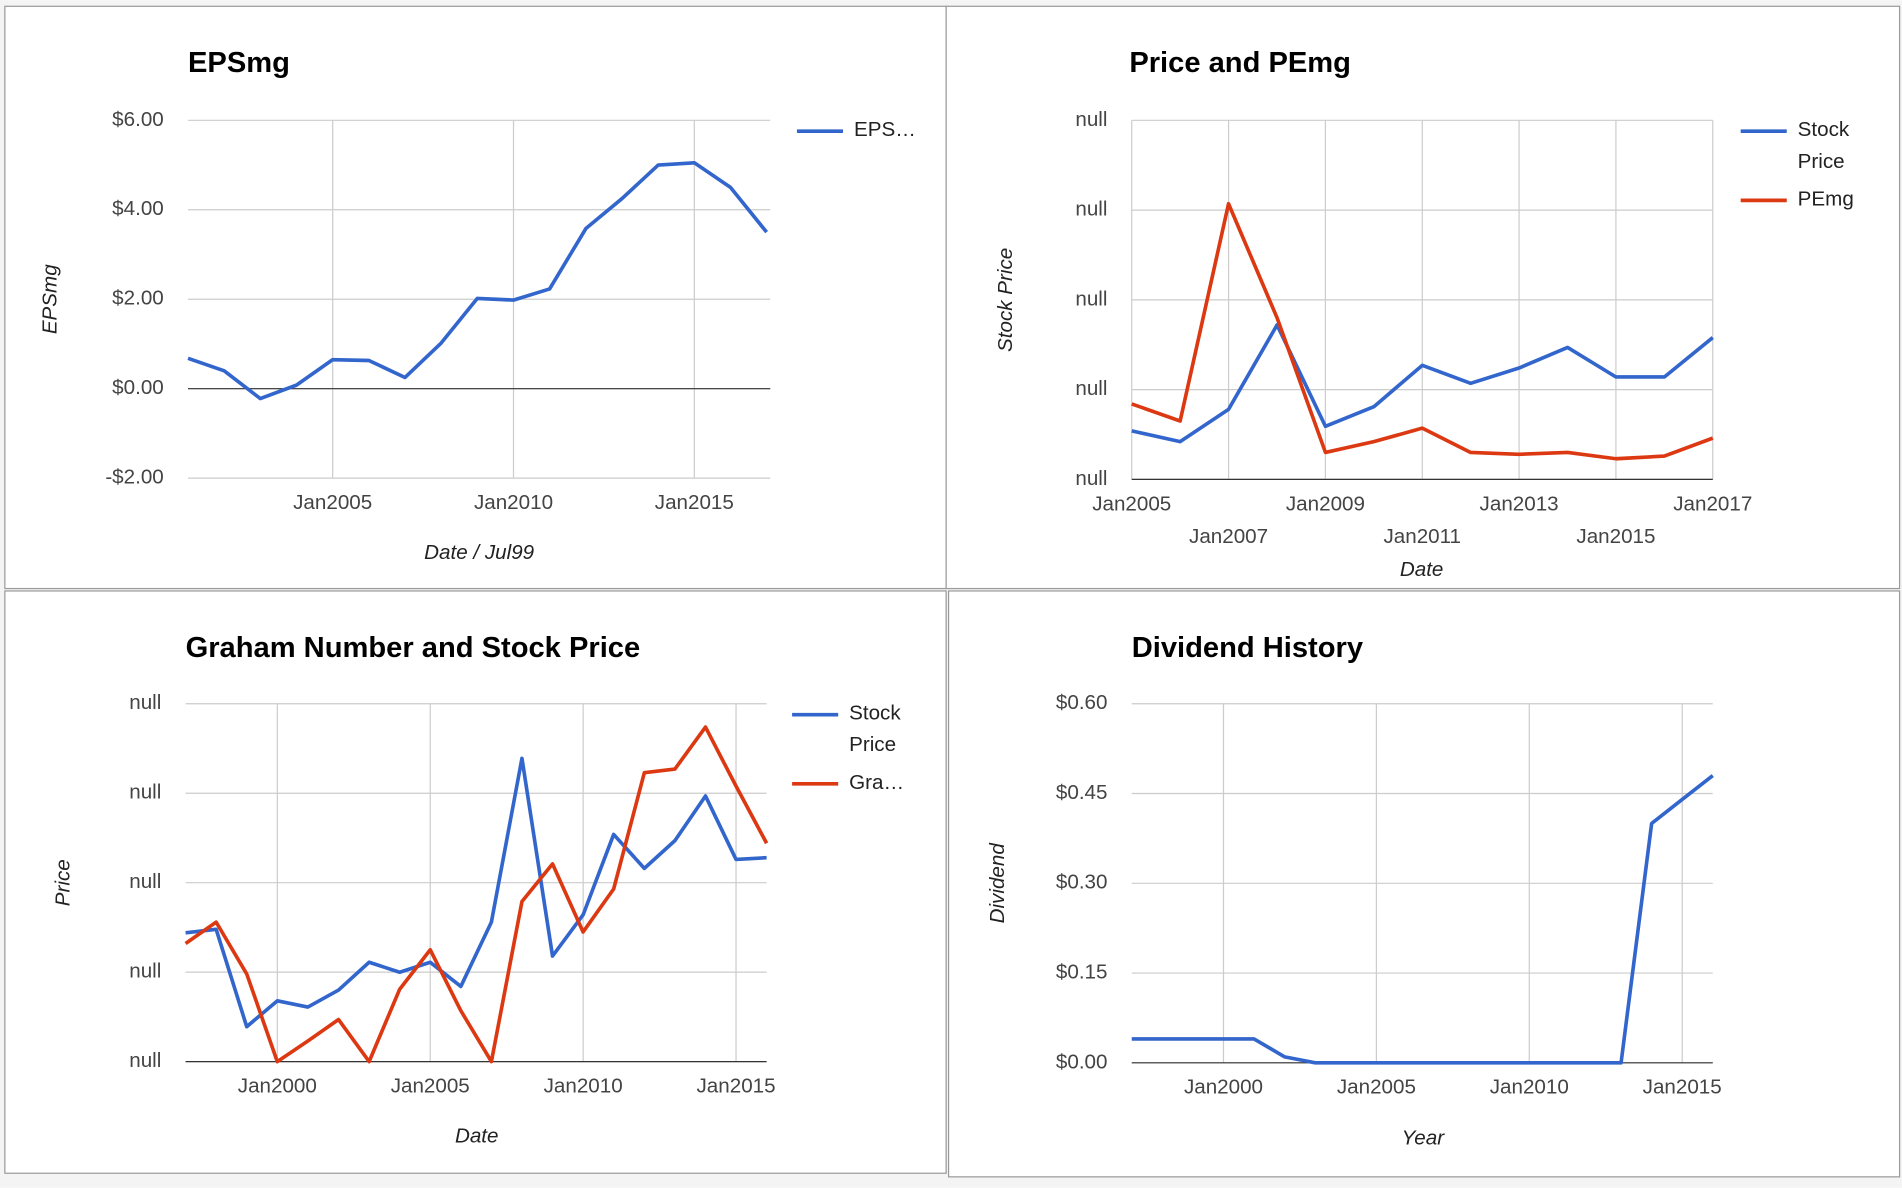 This screenshot has height=1188, width=1902. What do you see at coordinates (138, 119) in the screenshot?
I see `y-tick-label: $6.00` at bounding box center [138, 119].